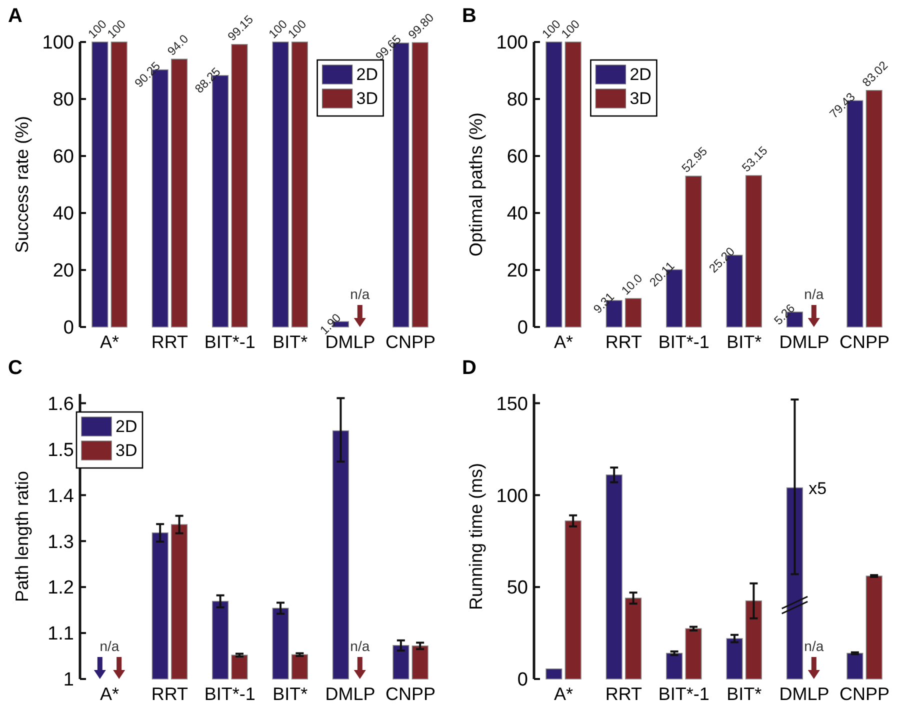  What do you see at coordinates (178, 45) in the screenshot?
I see `data-label: 94.0` at bounding box center [178, 45].